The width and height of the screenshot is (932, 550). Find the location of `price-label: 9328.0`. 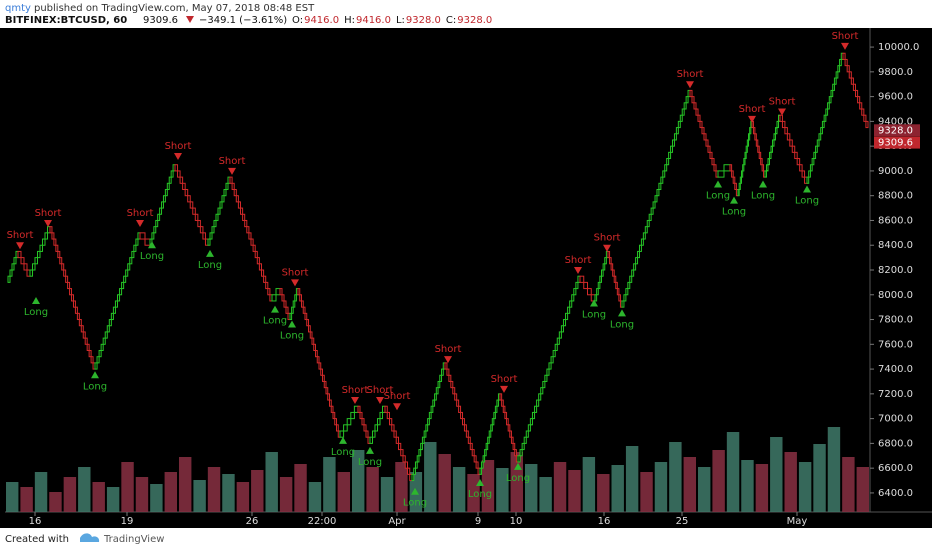

price-label: 9328.0 is located at coordinates (895, 130).